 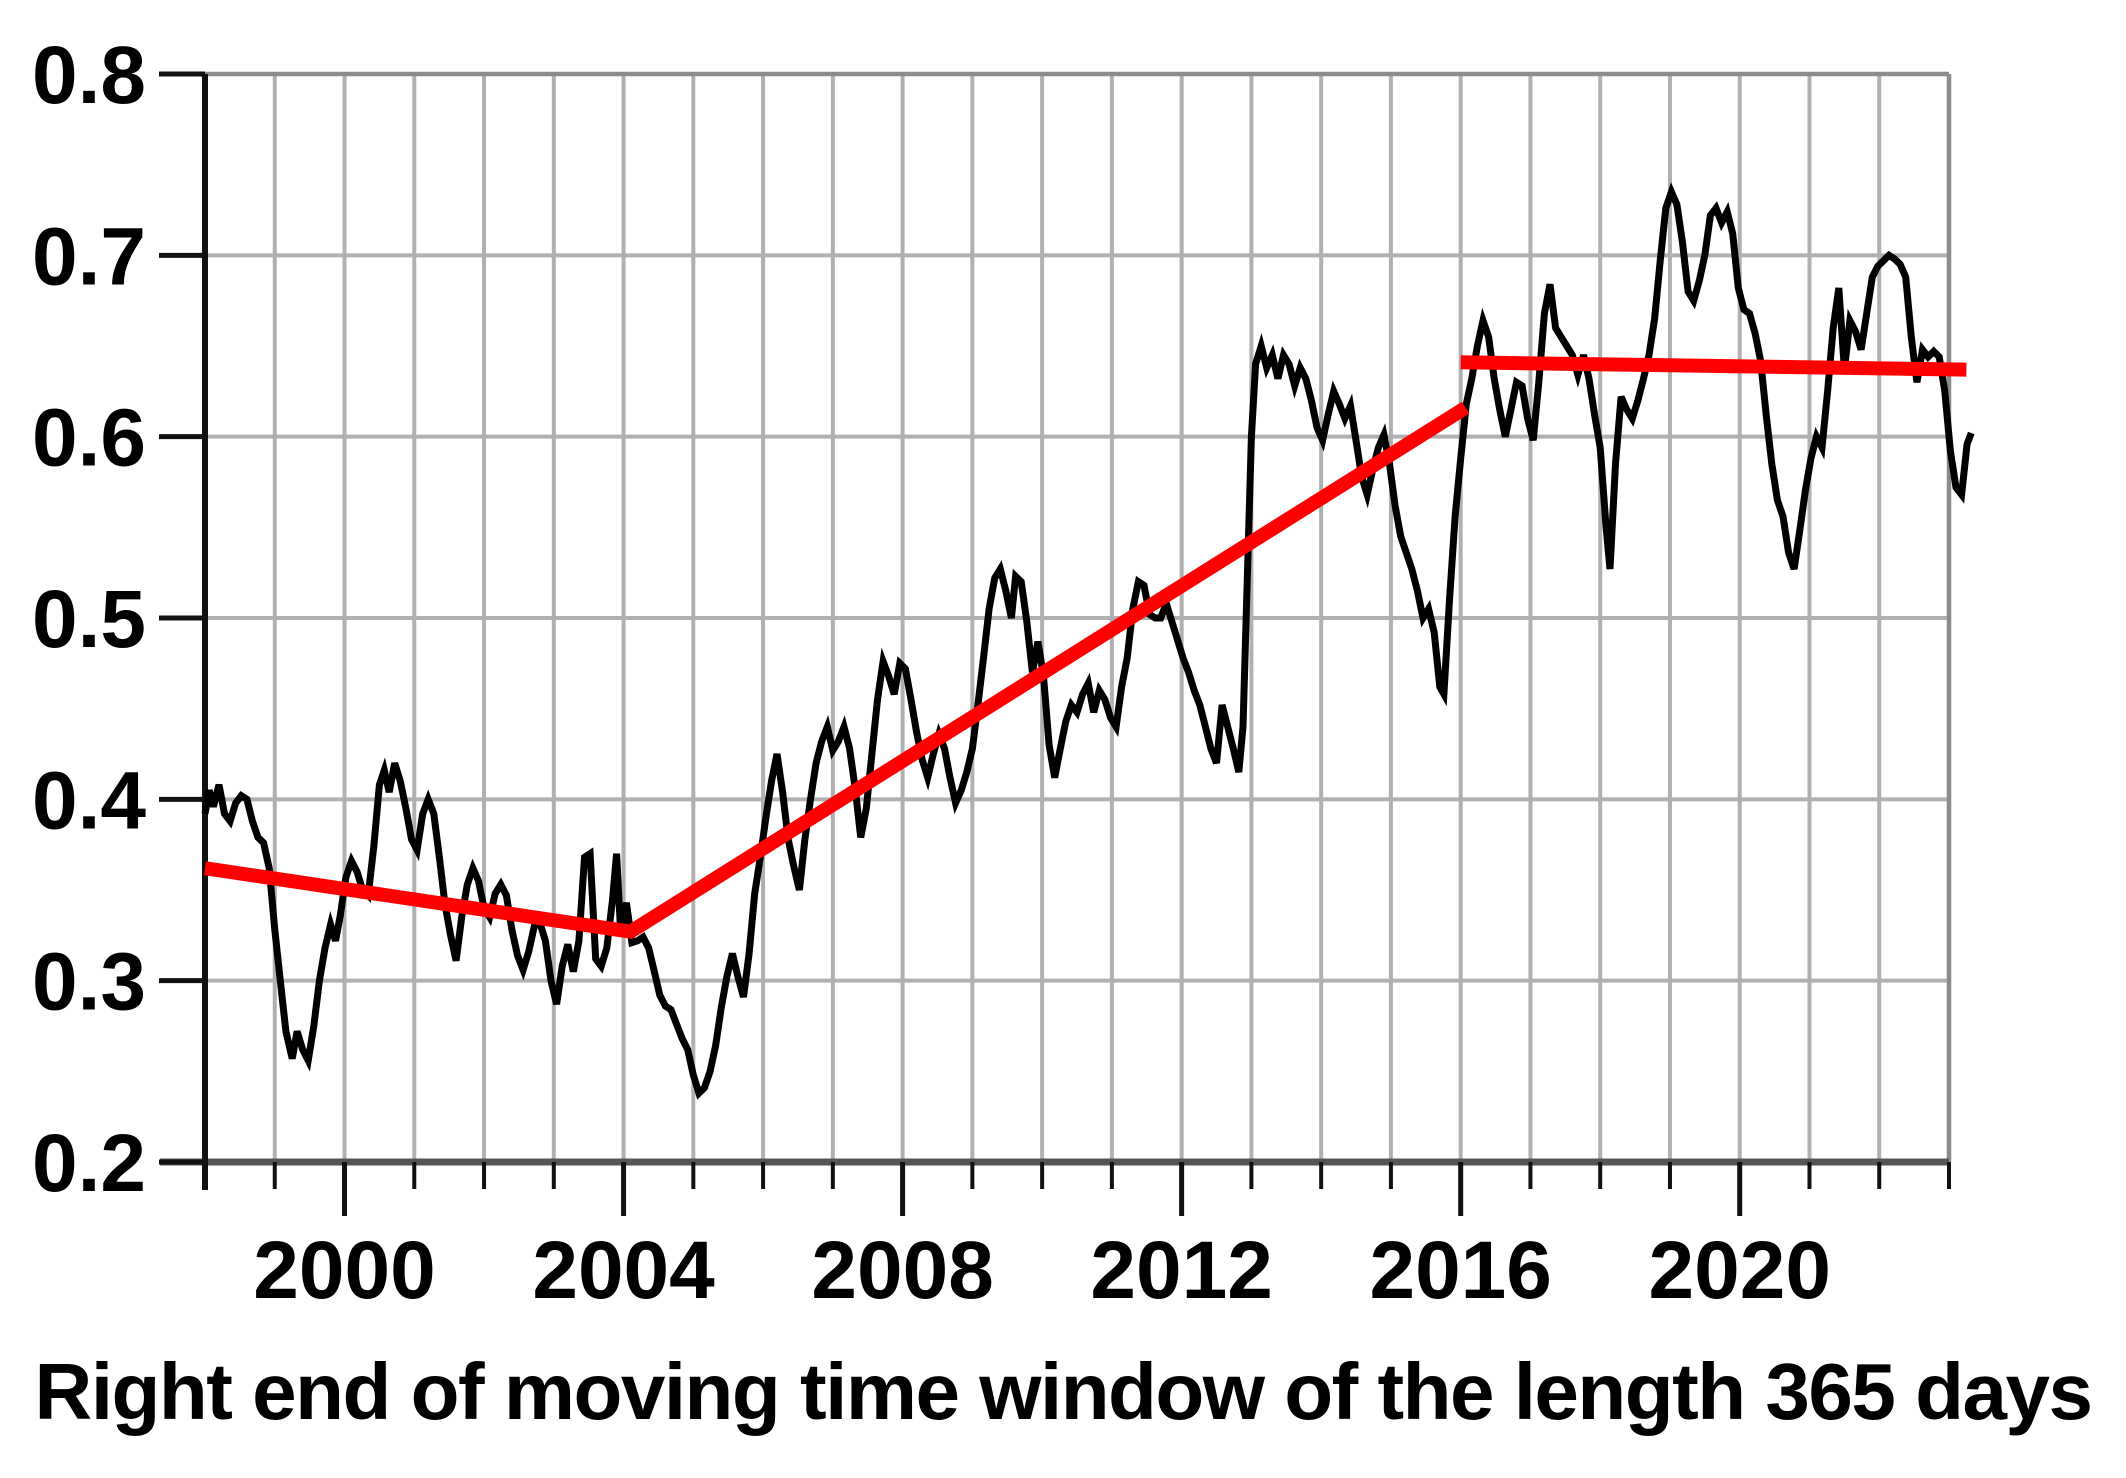 What do you see at coordinates (1460, 1270) in the screenshot?
I see `x-tick-label: 2016` at bounding box center [1460, 1270].